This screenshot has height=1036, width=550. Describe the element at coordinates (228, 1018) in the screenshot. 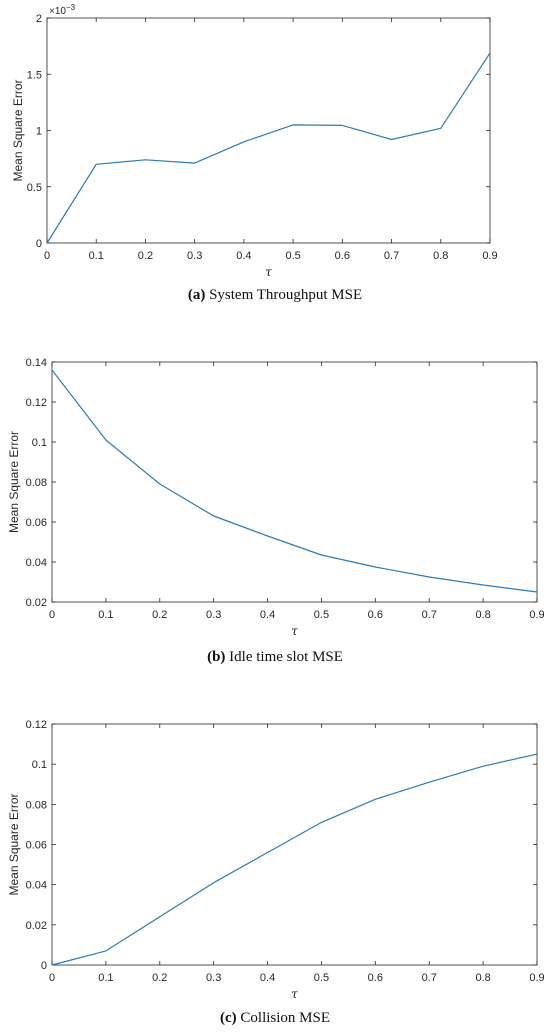

I see `caption-c-label: (c)` at that location.